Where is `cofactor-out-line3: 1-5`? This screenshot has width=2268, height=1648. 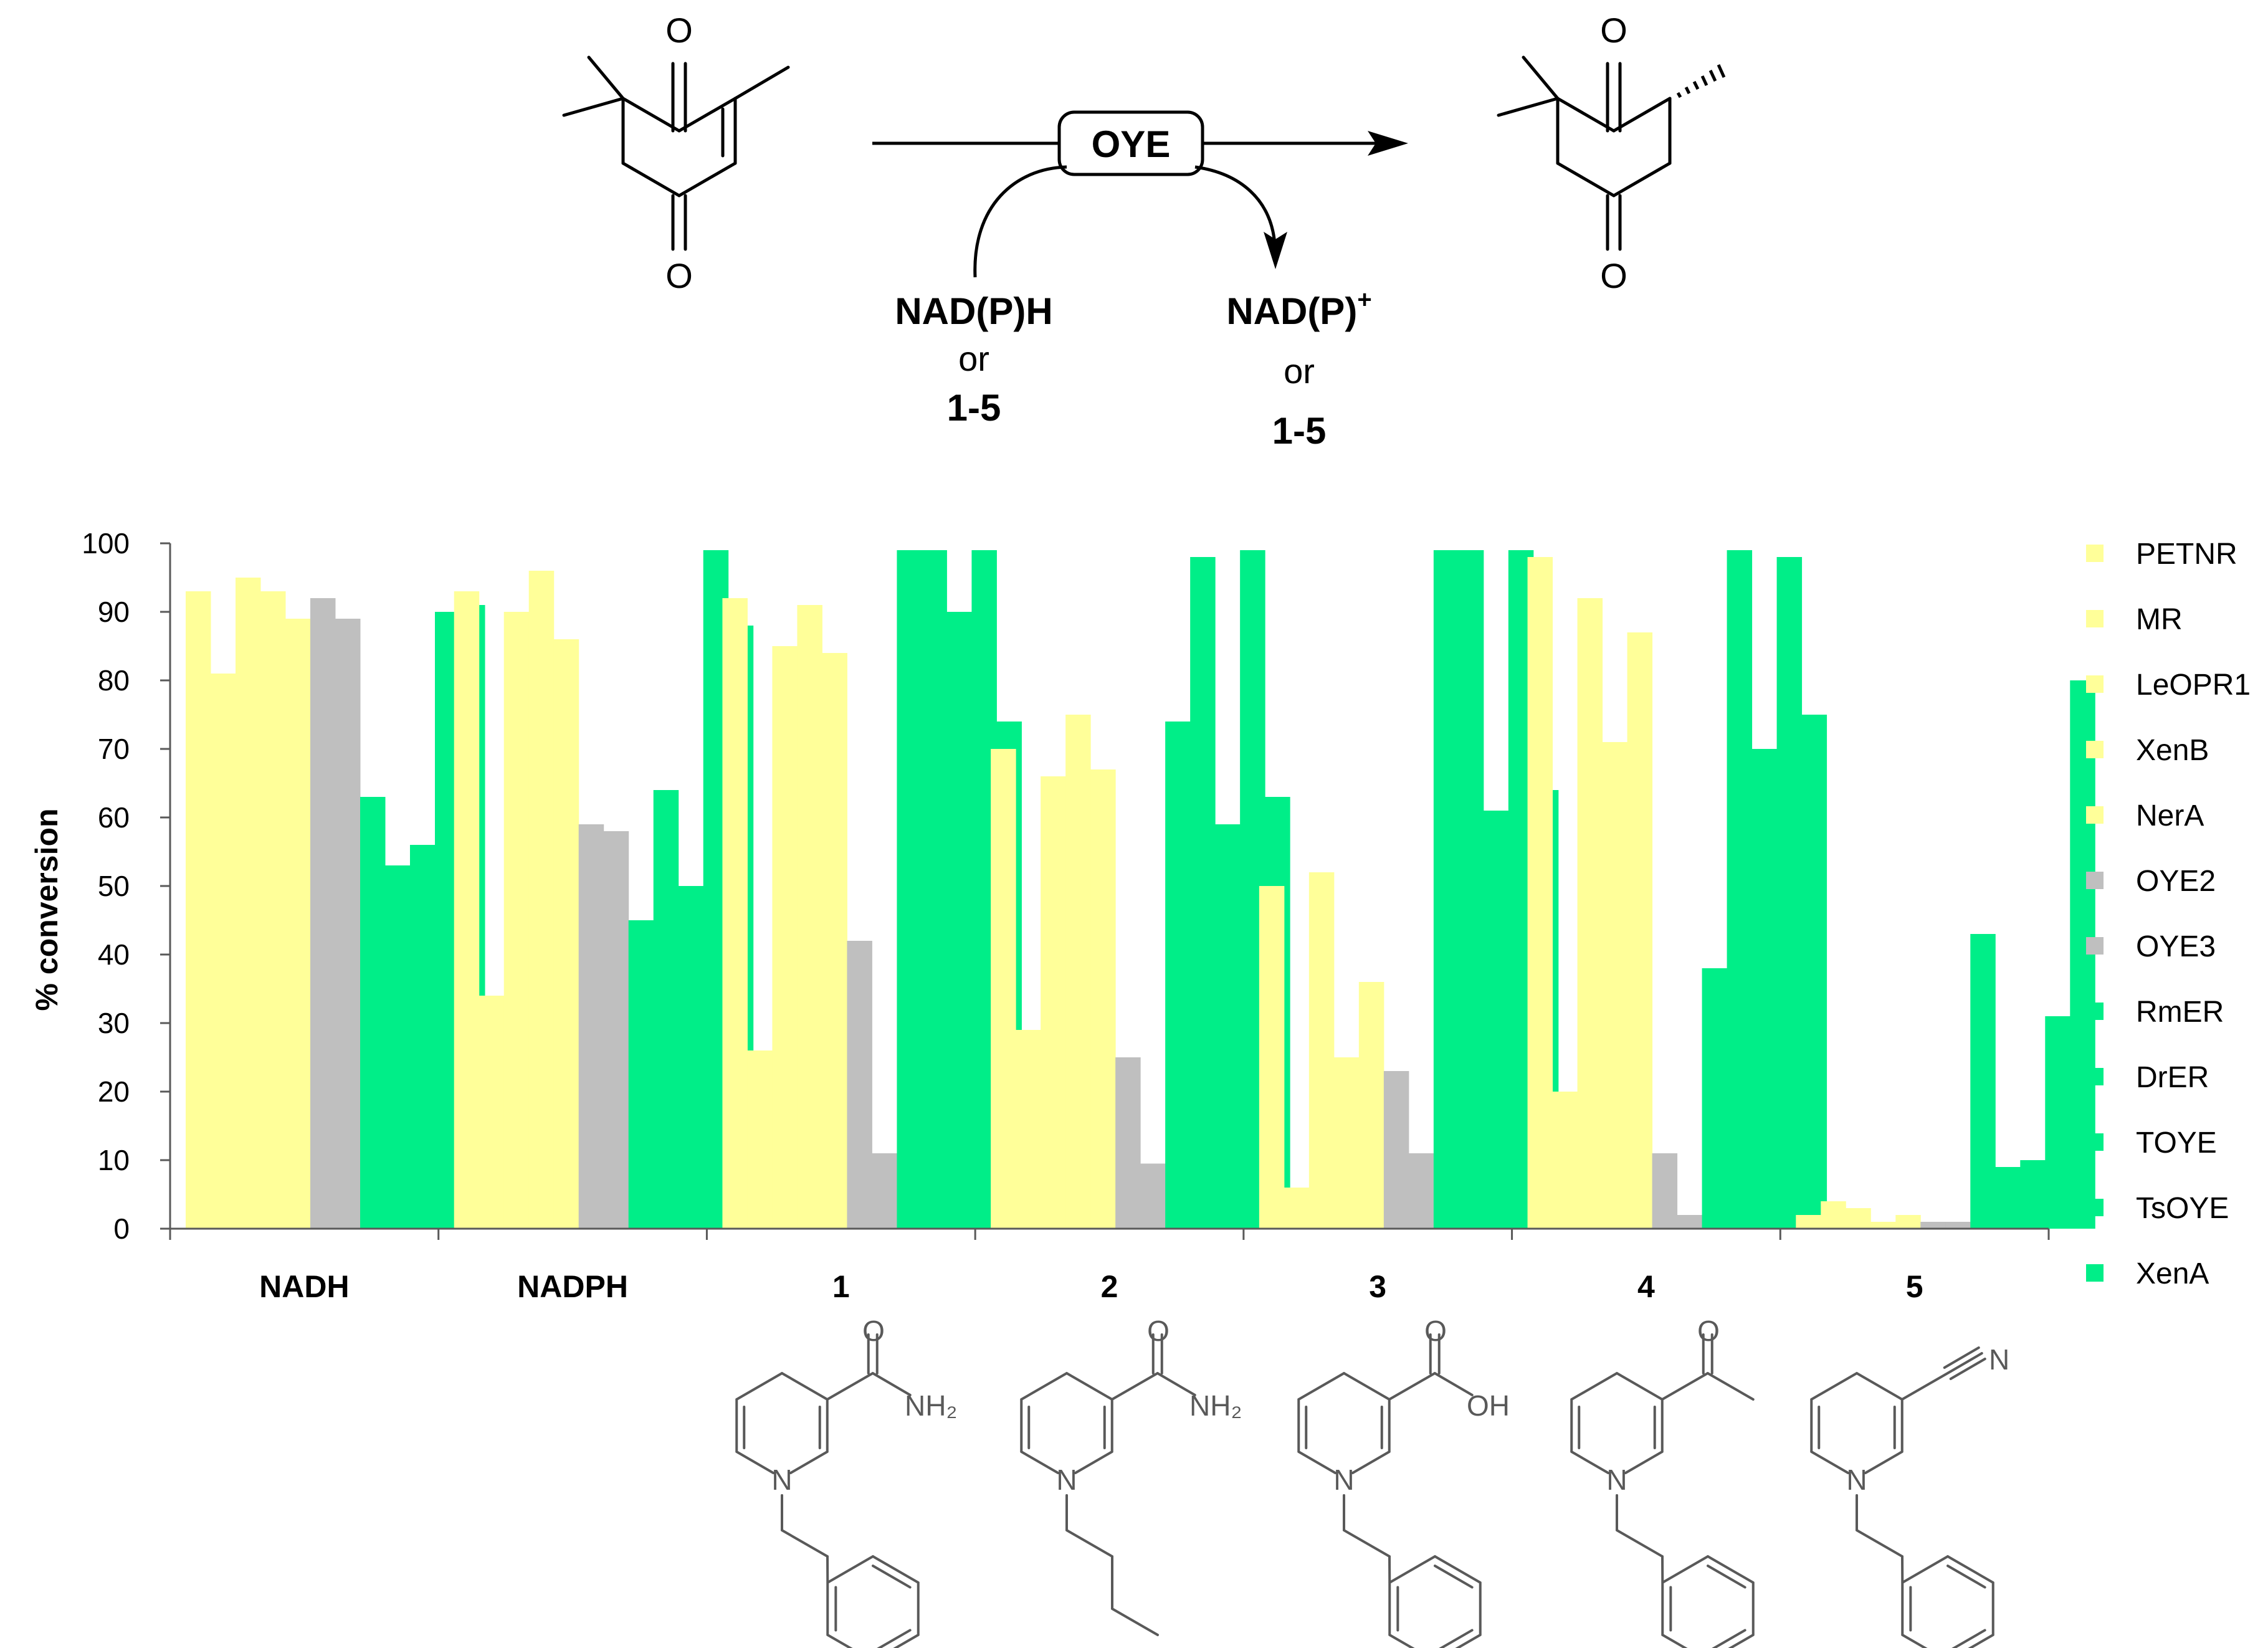 cofactor-out-line3: 1-5 is located at coordinates (1299, 431).